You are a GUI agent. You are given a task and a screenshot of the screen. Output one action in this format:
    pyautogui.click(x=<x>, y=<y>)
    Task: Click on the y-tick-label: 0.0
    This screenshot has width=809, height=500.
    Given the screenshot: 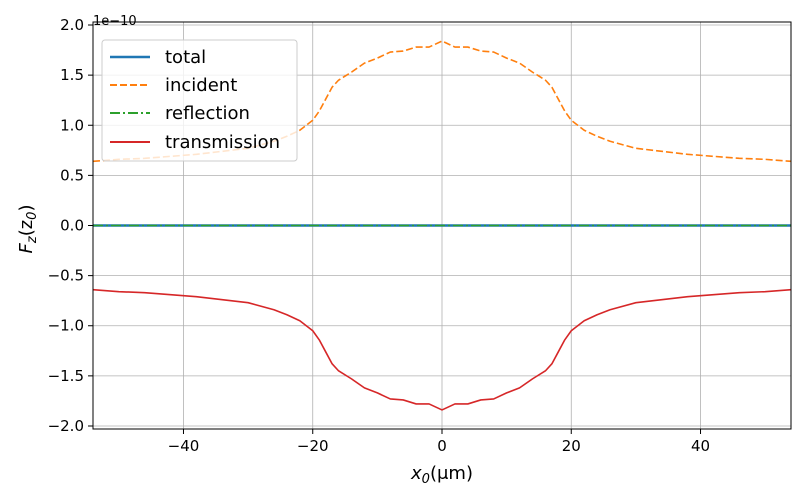 What is the action you would take?
    pyautogui.click(x=72, y=226)
    